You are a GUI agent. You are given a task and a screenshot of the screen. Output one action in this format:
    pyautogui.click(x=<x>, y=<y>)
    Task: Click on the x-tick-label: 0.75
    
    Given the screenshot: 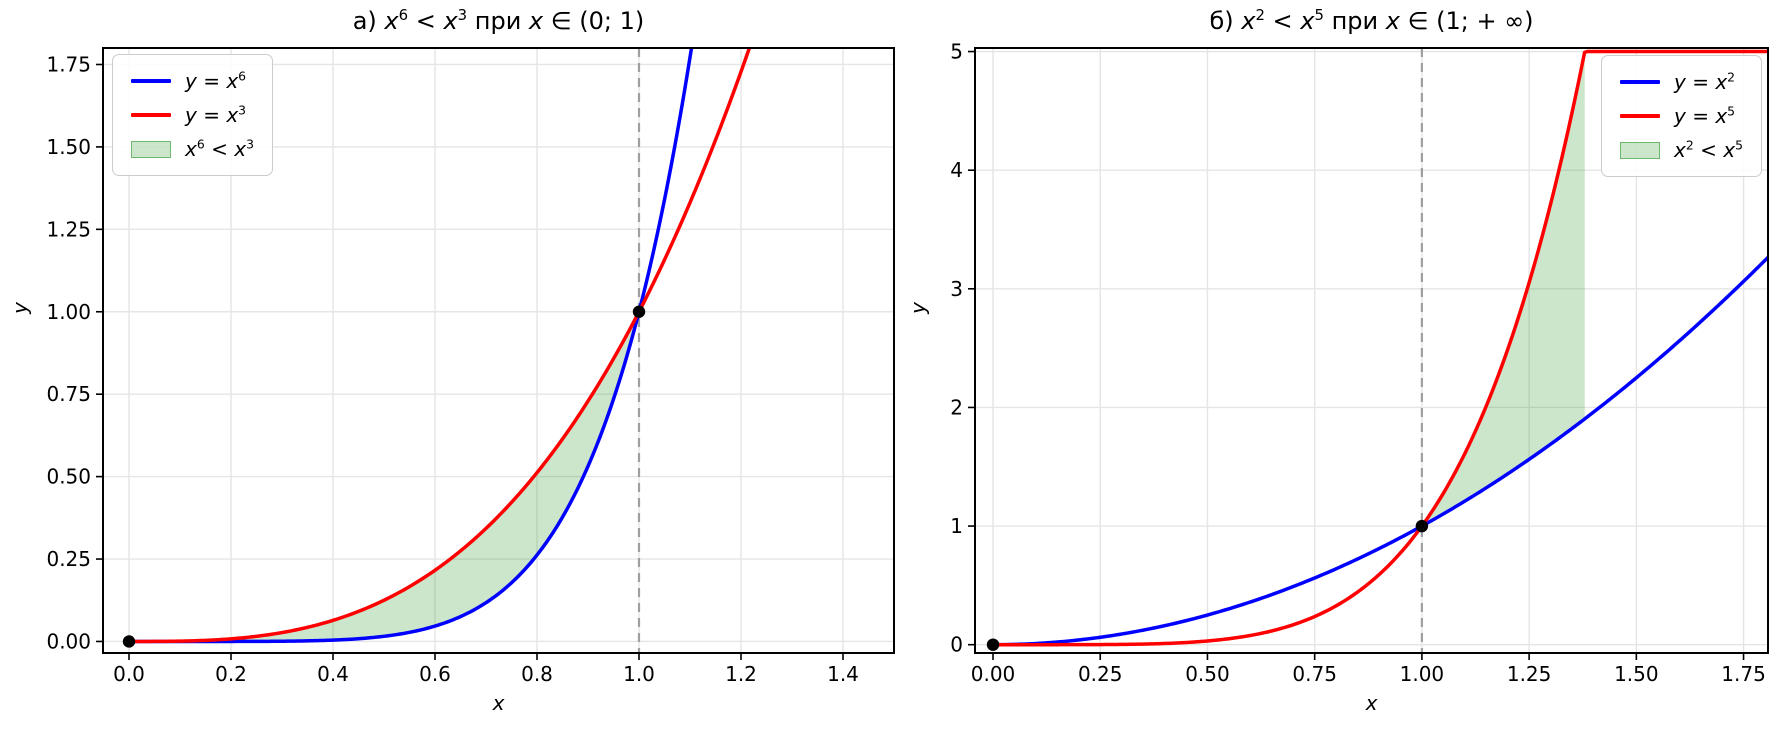 What is the action you would take?
    pyautogui.click(x=1314, y=674)
    